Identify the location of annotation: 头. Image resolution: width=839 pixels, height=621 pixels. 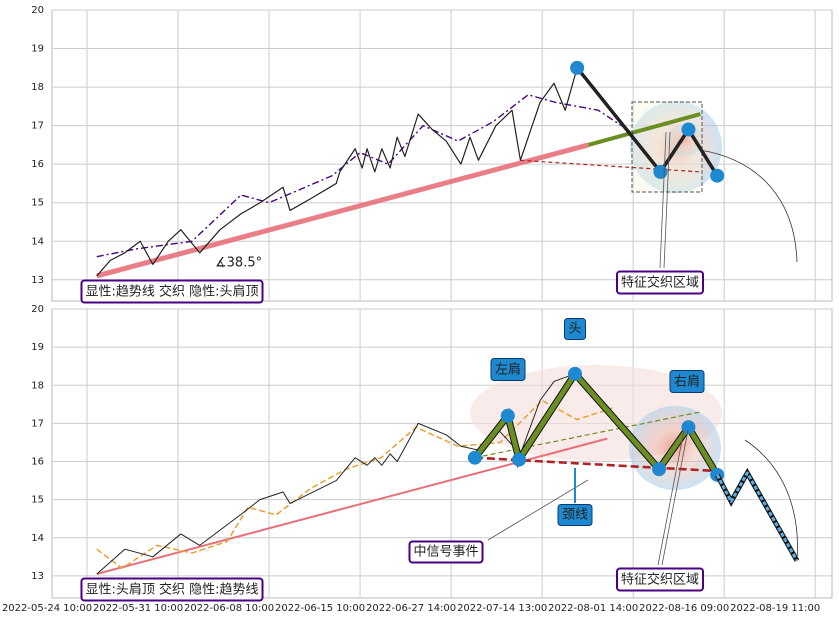
(574, 329).